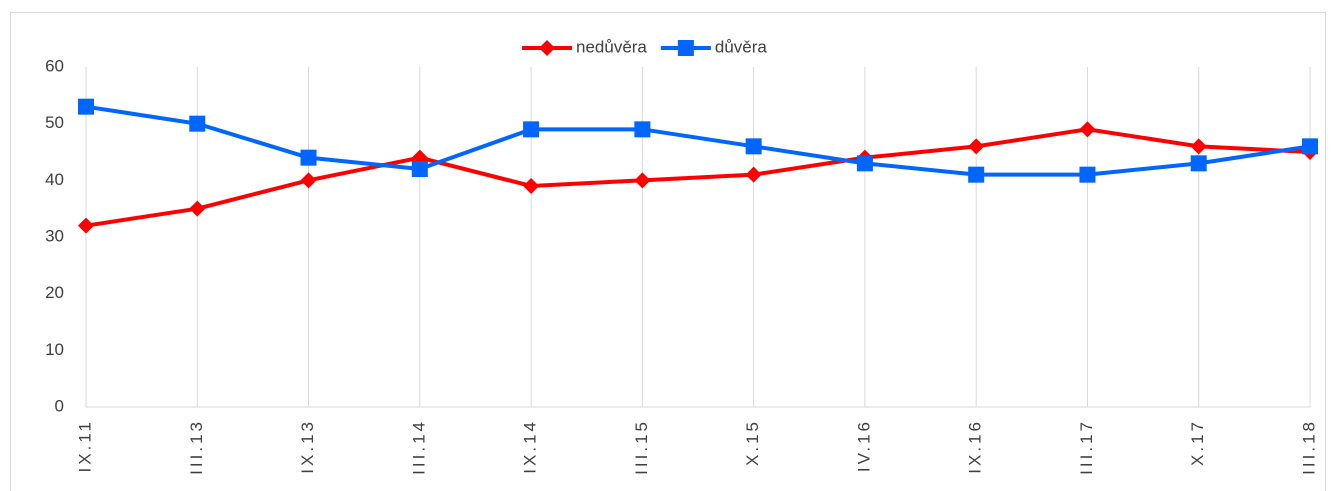  What do you see at coordinates (741, 46) in the screenshot?
I see `legend-label: důvěra` at bounding box center [741, 46].